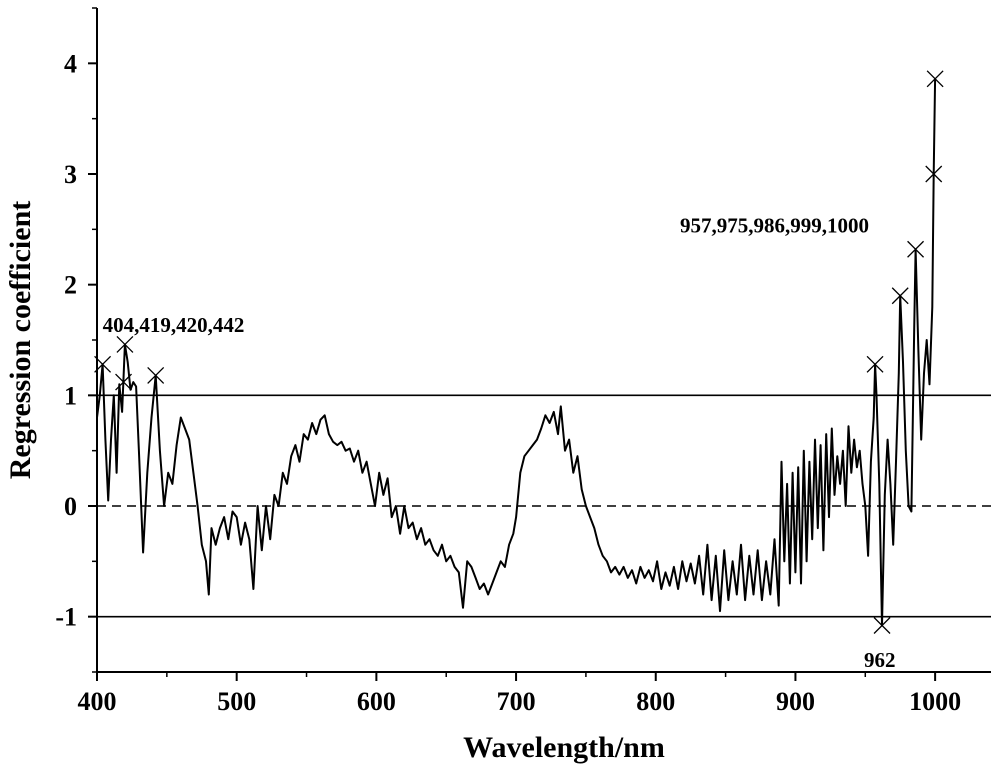  I want to click on x-tick-label: 600, so click(376, 701).